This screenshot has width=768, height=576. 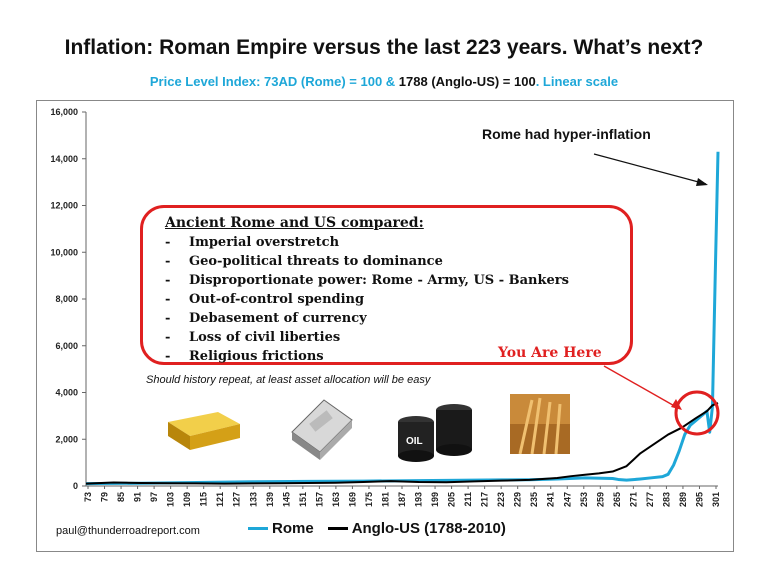 I want to click on wheat-icon, so click(x=540, y=424).